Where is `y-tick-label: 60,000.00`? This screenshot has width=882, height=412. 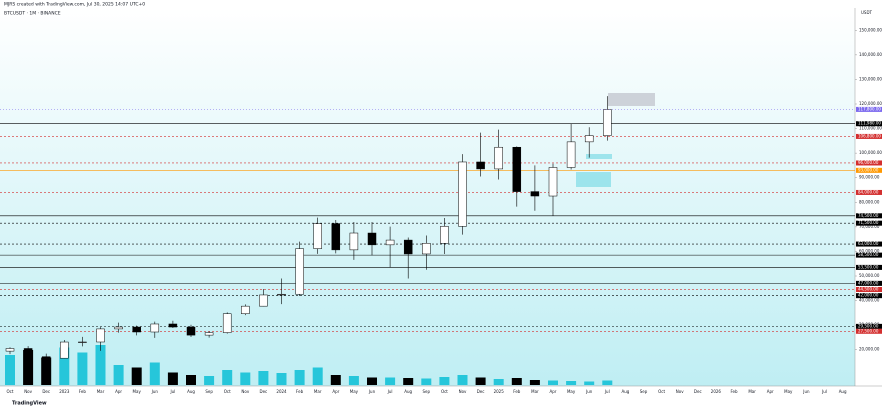 y-tick-label: 60,000.00 is located at coordinates (869, 250).